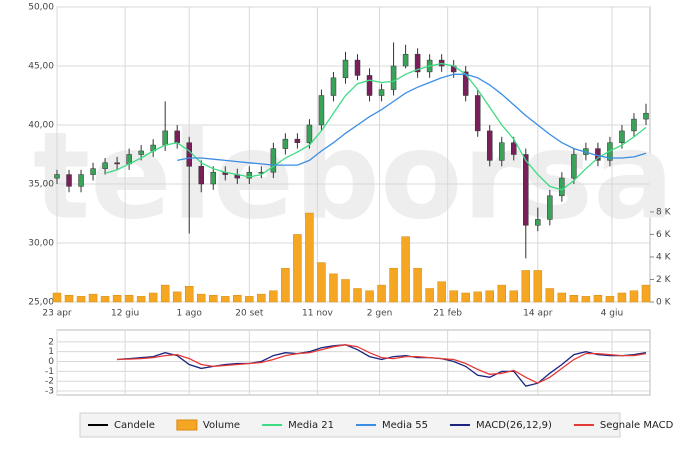 The image size is (700, 451). Describe the element at coordinates (41, 8) in the screenshot. I see `y-tick-label: 50,00` at that location.